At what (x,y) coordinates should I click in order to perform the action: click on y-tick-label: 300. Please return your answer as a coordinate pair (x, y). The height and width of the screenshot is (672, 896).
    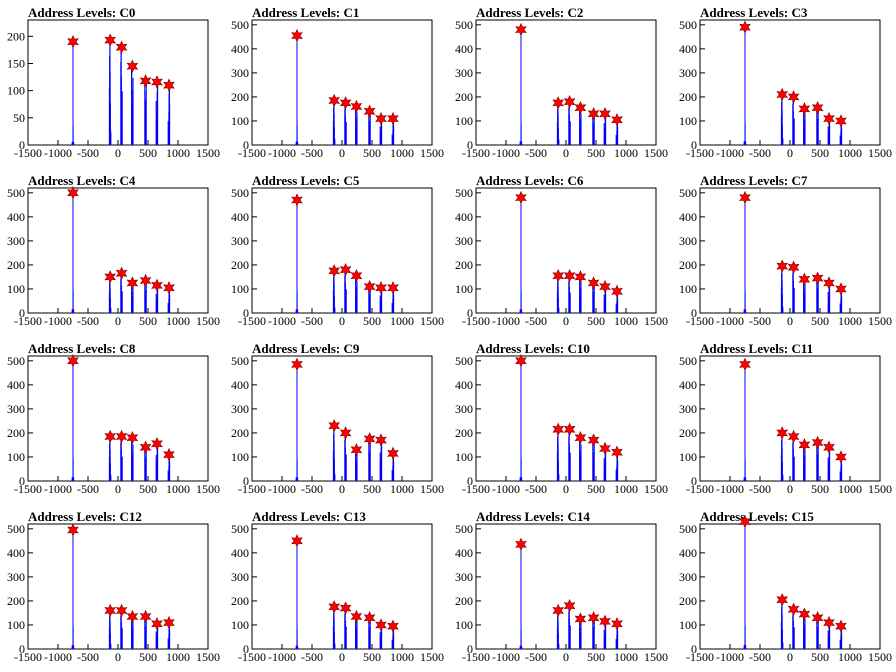
    Looking at the image, I should click on (688, 577).